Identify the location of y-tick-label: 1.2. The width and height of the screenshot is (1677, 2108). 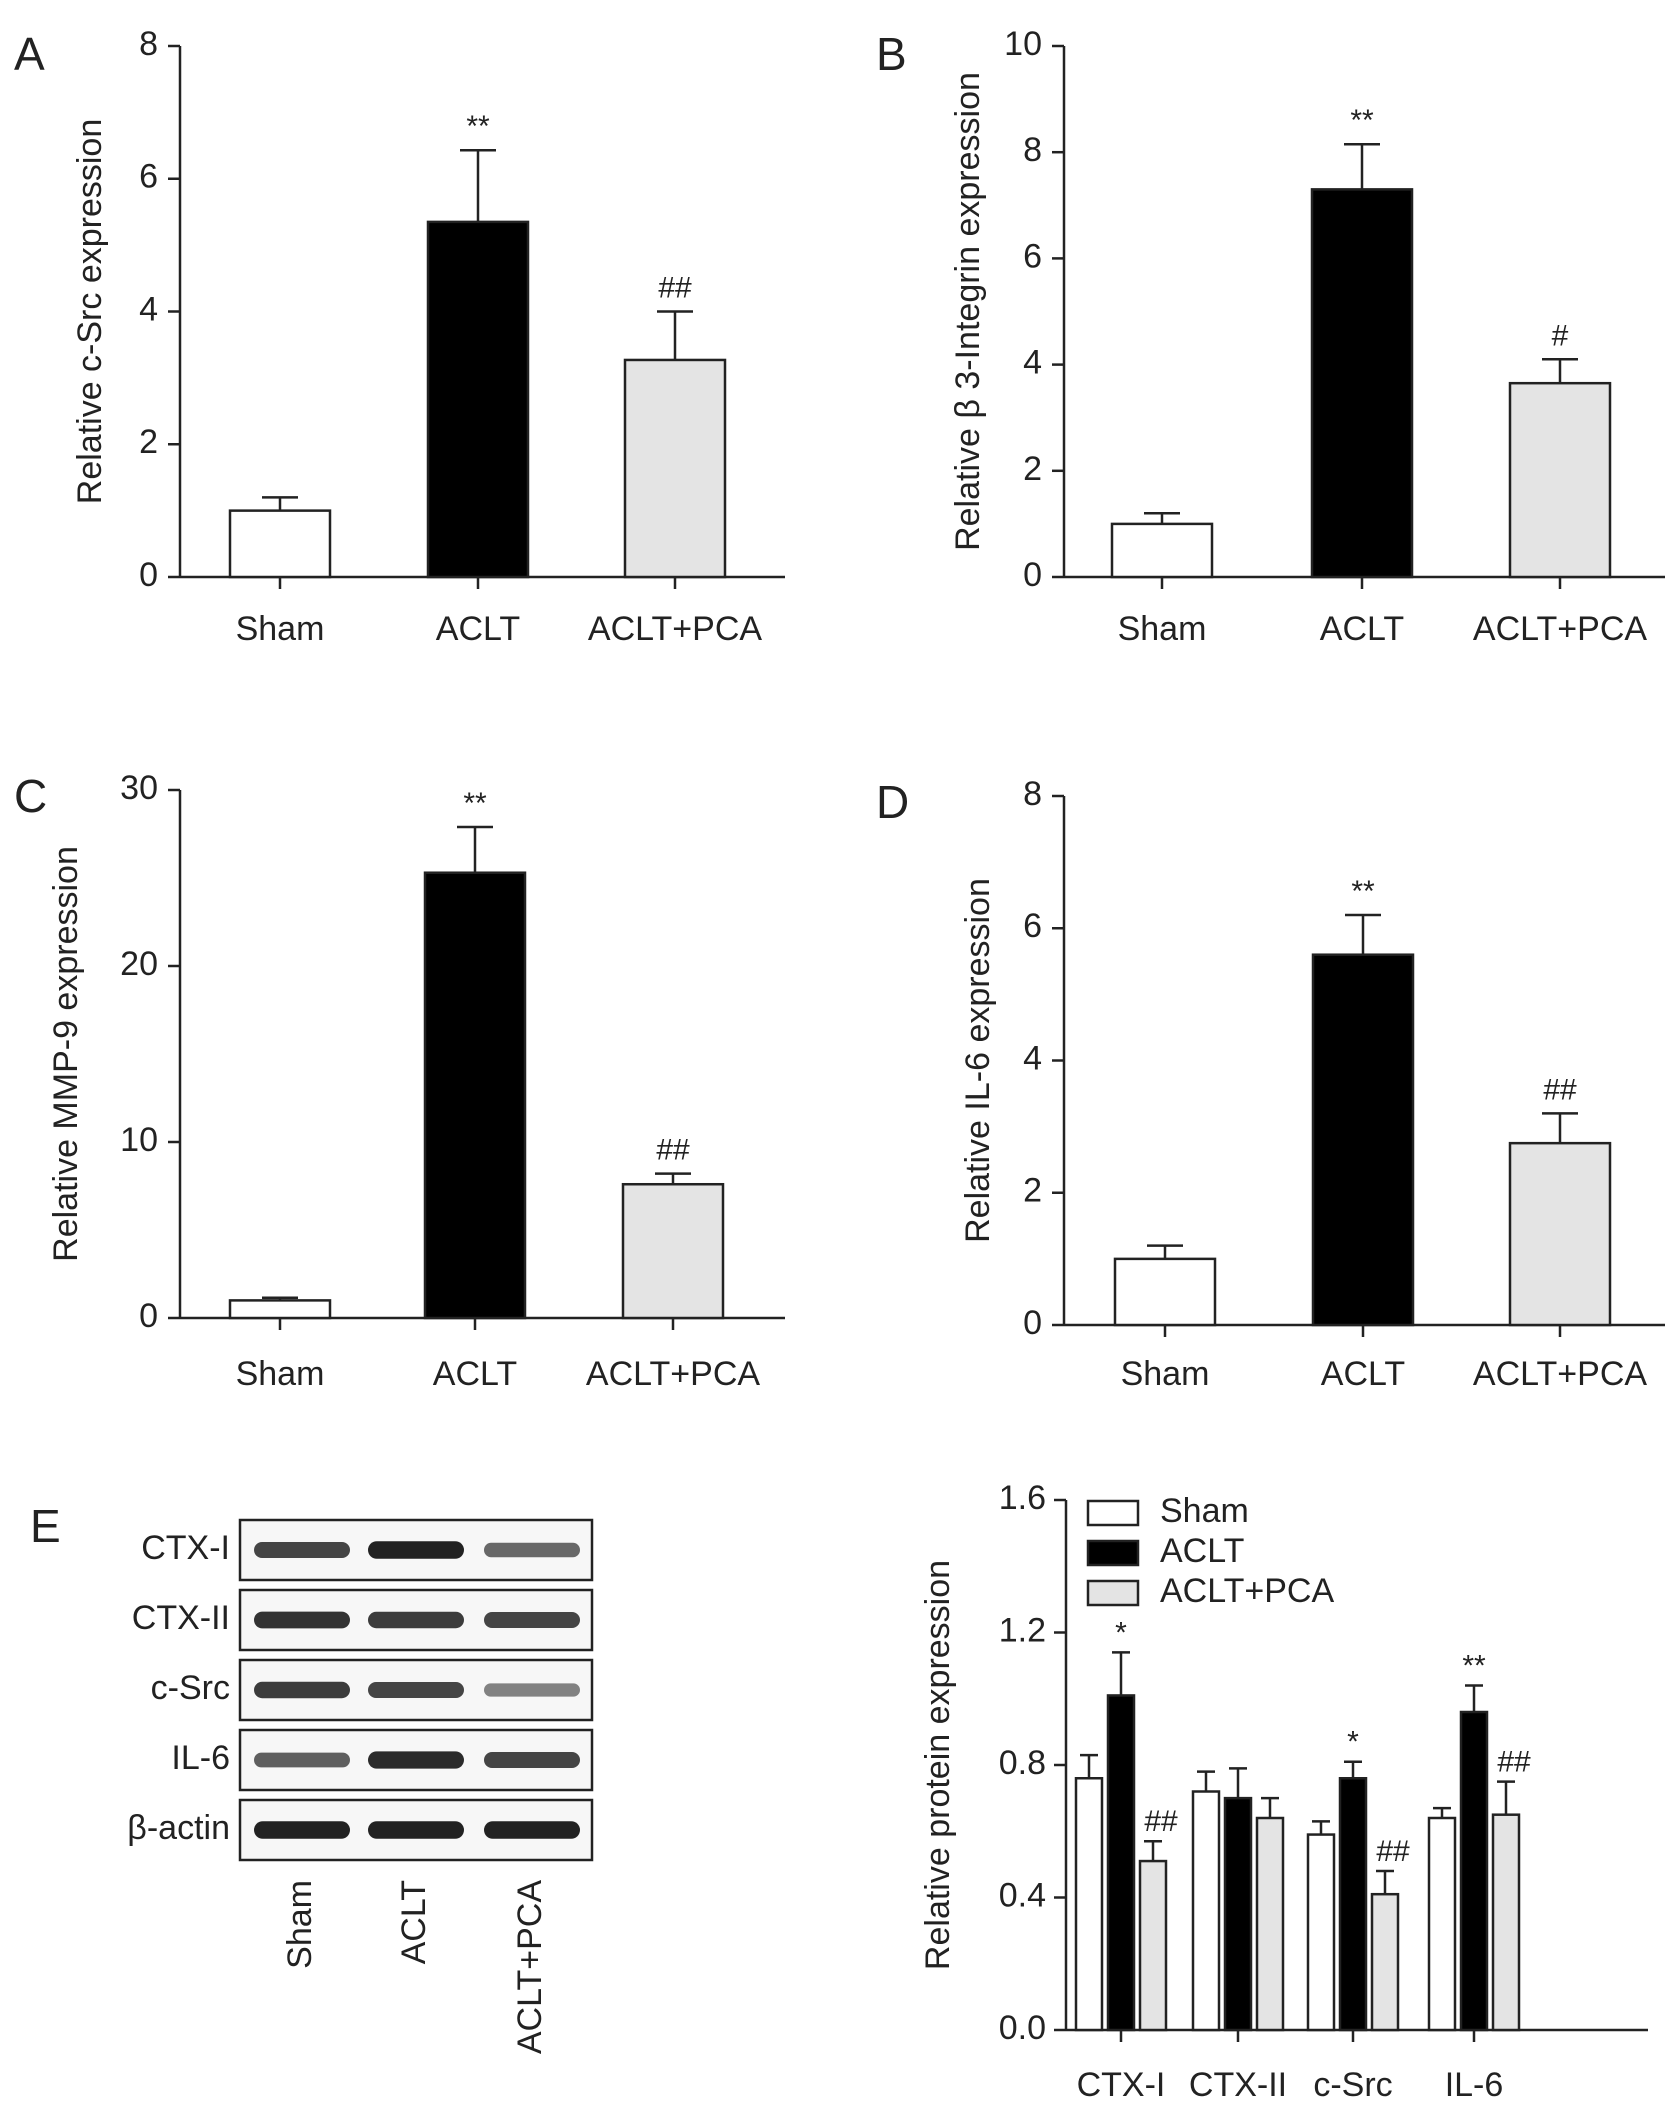
(1022, 1630).